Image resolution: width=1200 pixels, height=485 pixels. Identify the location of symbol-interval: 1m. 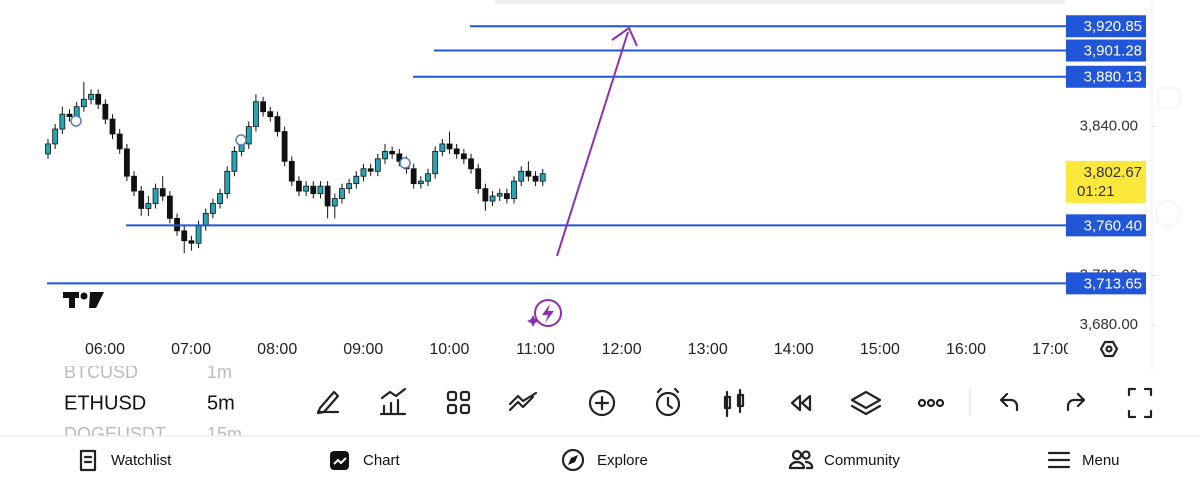
(219, 372).